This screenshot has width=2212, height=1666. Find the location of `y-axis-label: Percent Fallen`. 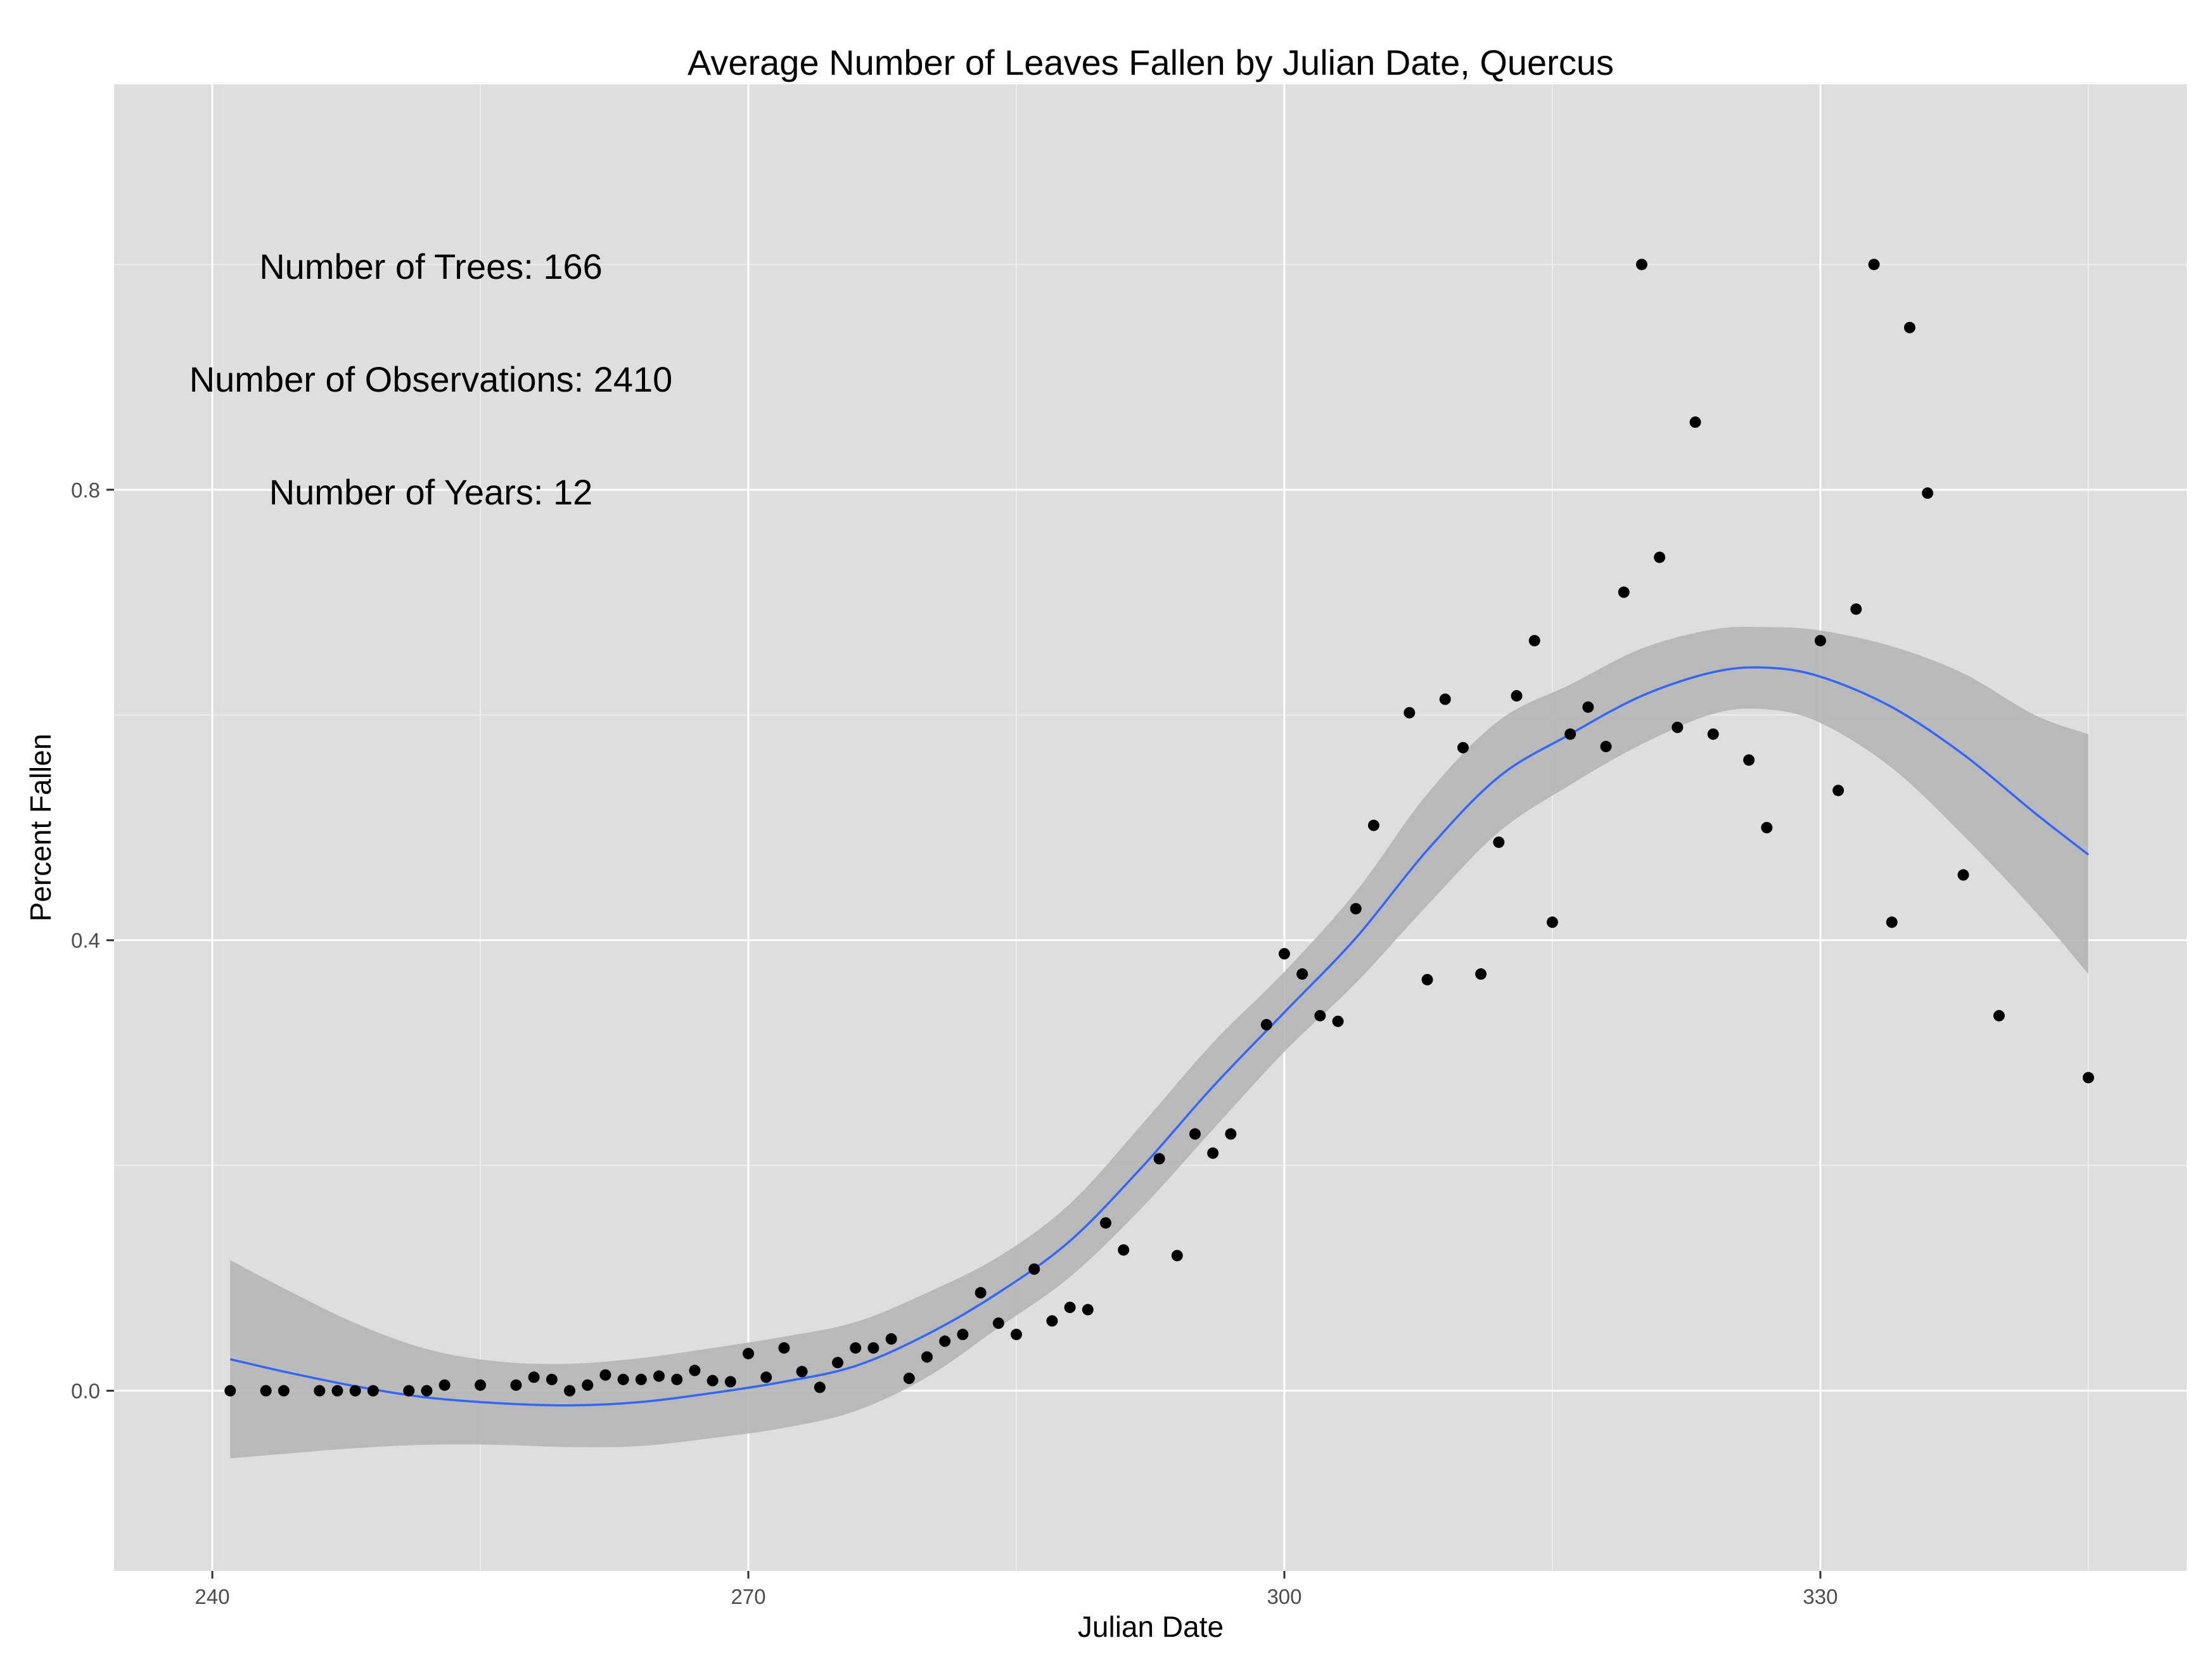

y-axis-label: Percent Fallen is located at coordinates (40, 828).